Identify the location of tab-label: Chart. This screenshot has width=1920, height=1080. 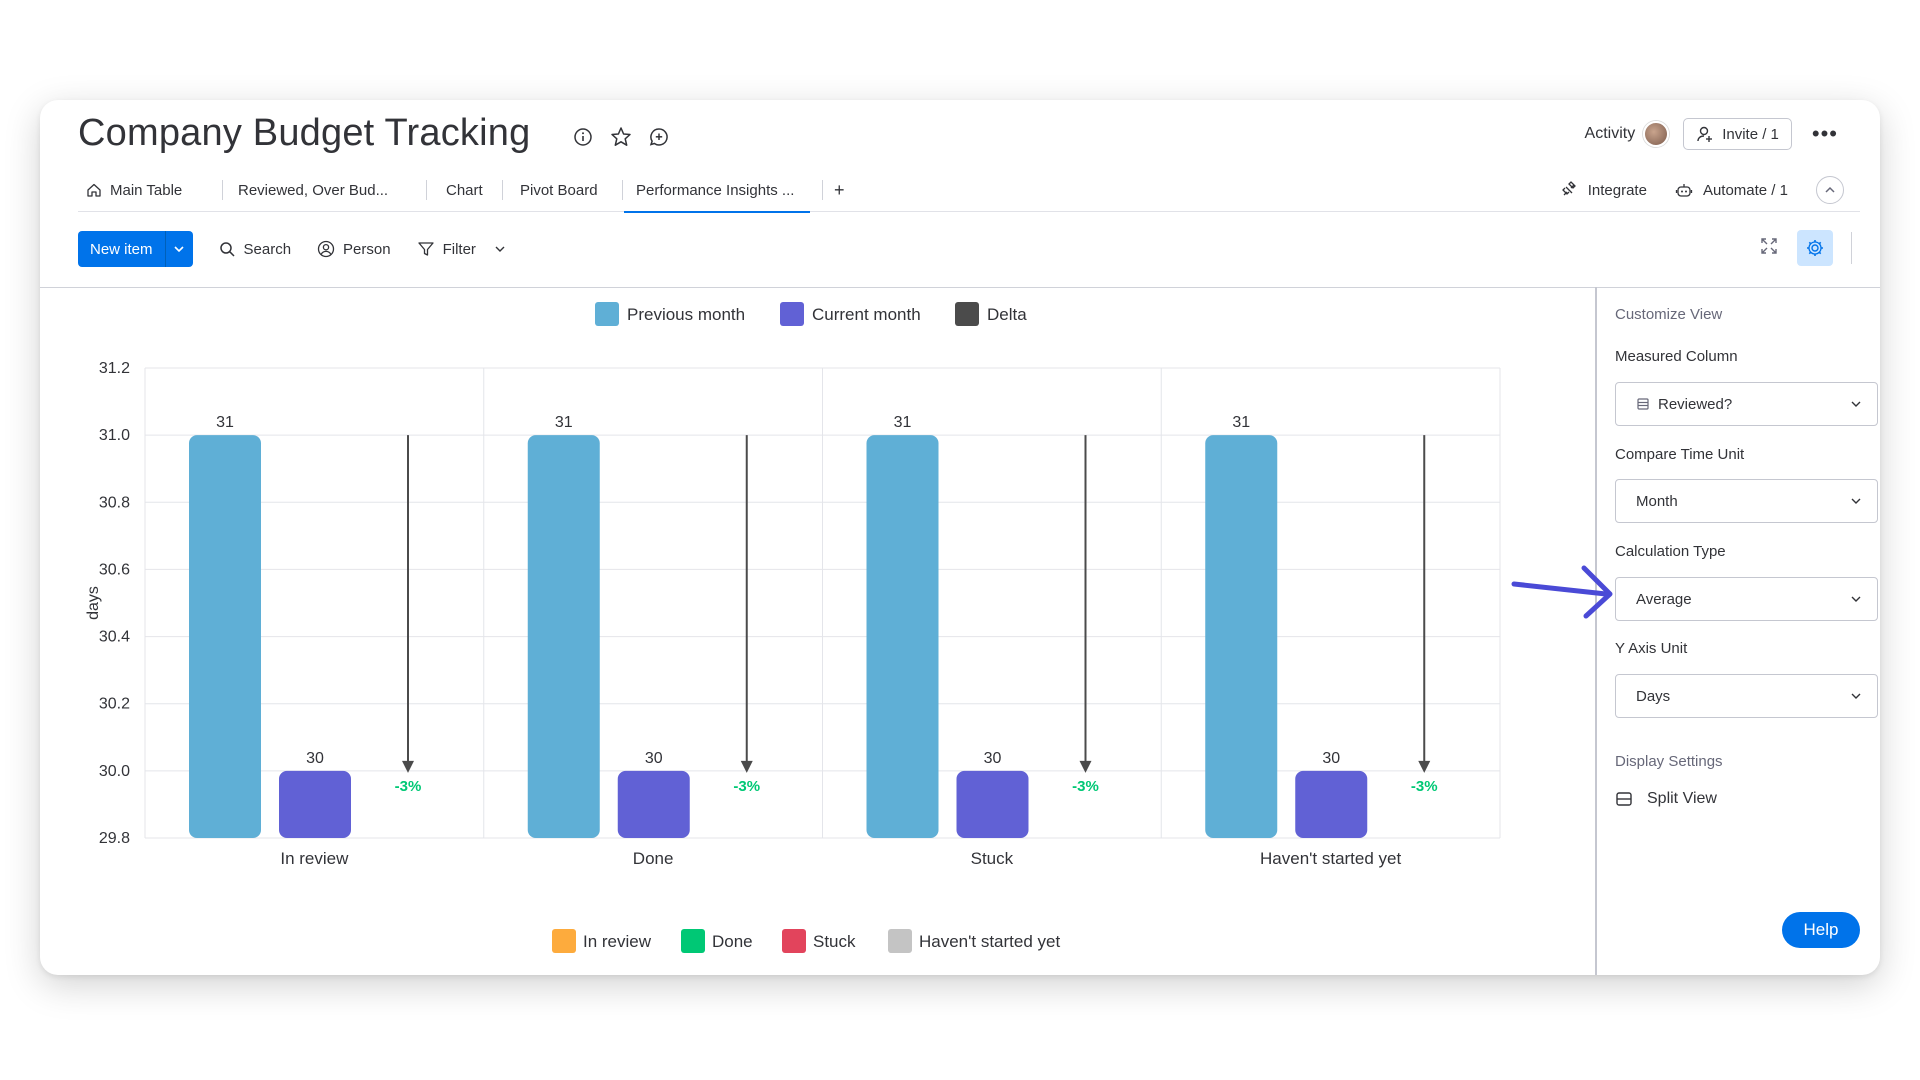
(464, 190).